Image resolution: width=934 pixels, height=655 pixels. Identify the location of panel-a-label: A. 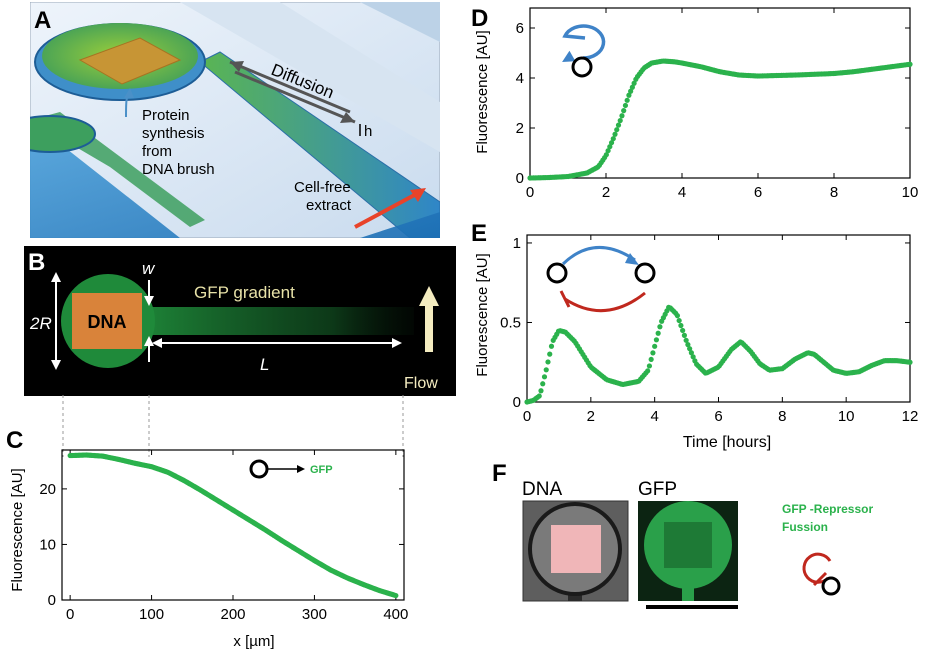
(42, 20).